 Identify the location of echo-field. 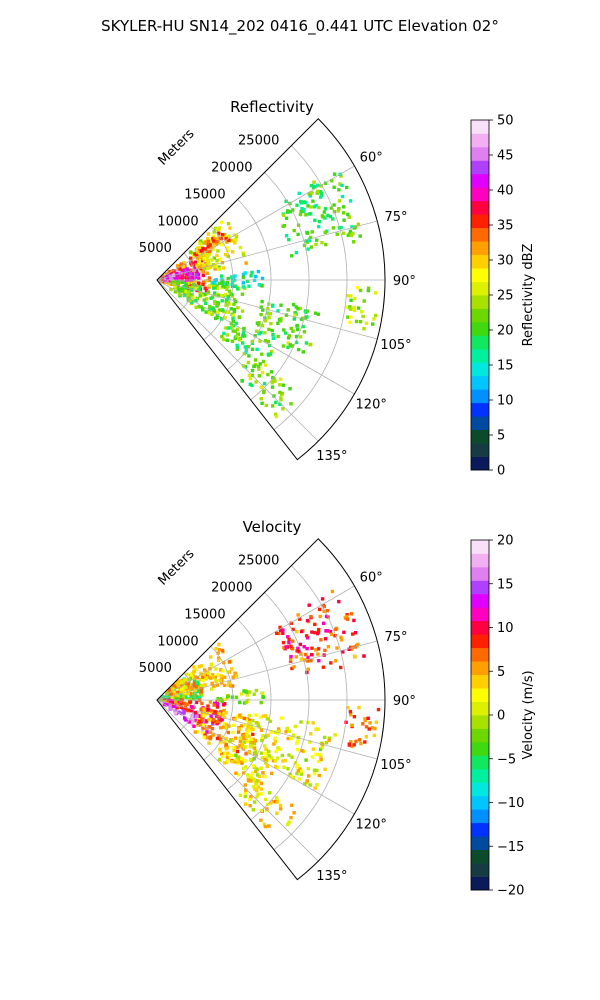
(267, 295).